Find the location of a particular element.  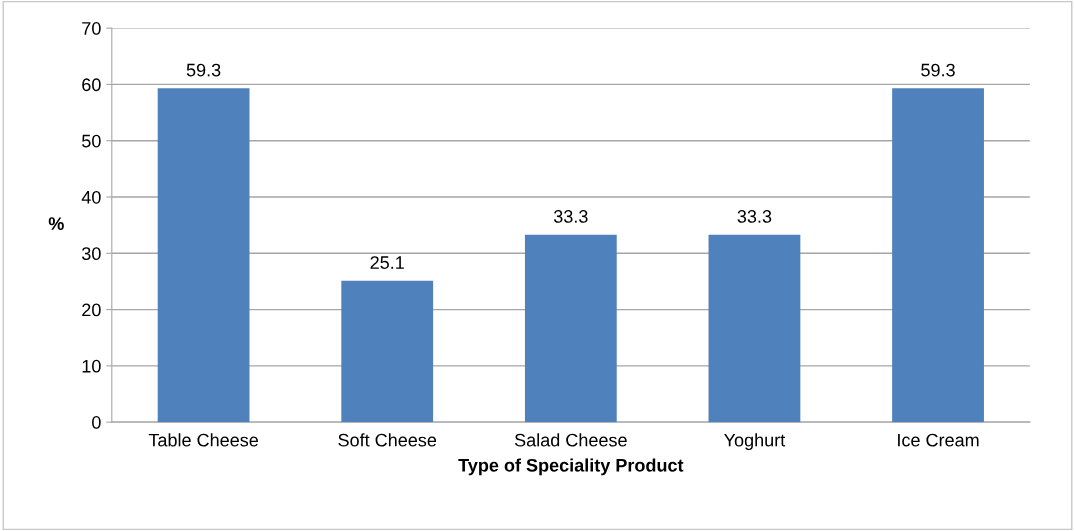

y-tick-label: 10 is located at coordinates (91, 366).